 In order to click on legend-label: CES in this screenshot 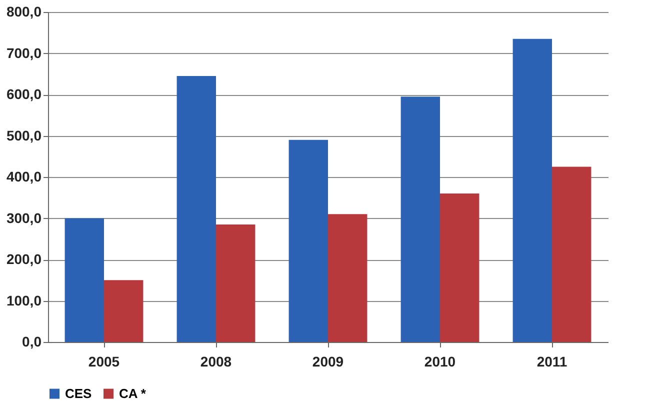, I will do `click(78, 393)`.